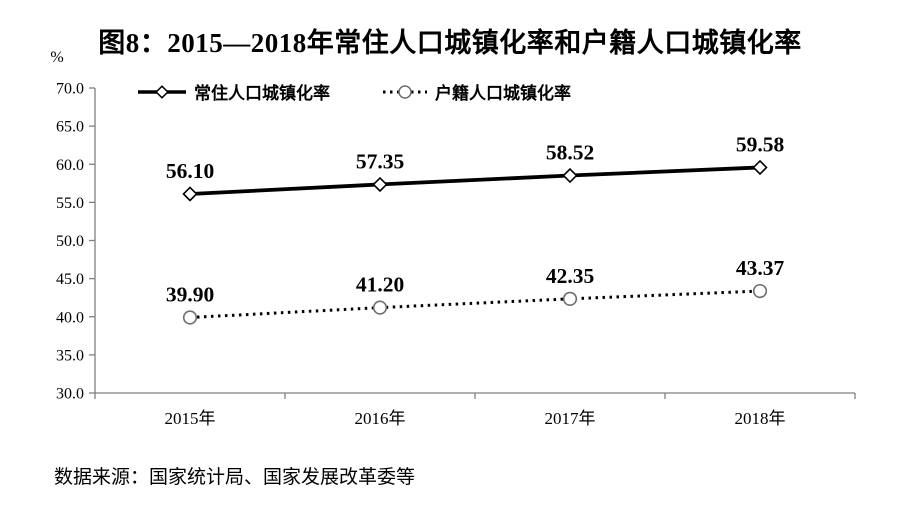  I want to click on data-point-label: 41.20, so click(380, 285).